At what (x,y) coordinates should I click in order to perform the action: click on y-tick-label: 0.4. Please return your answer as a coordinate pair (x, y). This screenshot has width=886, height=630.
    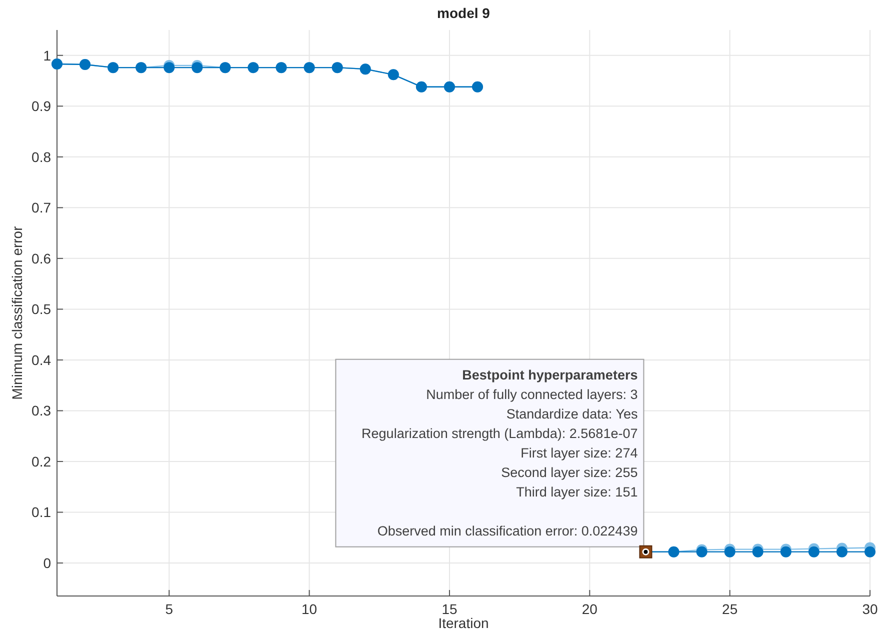
    Looking at the image, I should click on (42, 360).